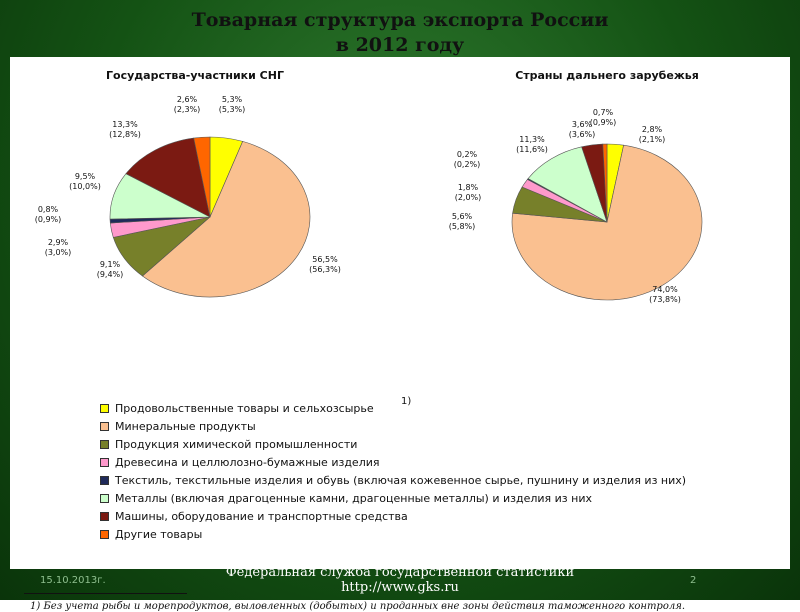 This screenshot has height=612, width=800. I want to click on data-label-textile: 0,2%, so click(467, 154).